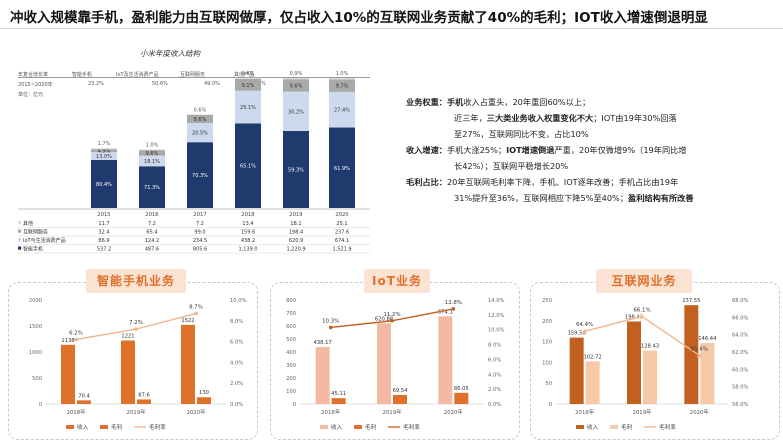  I want to click on table-cell-3-1: 487.6, so click(152, 250).